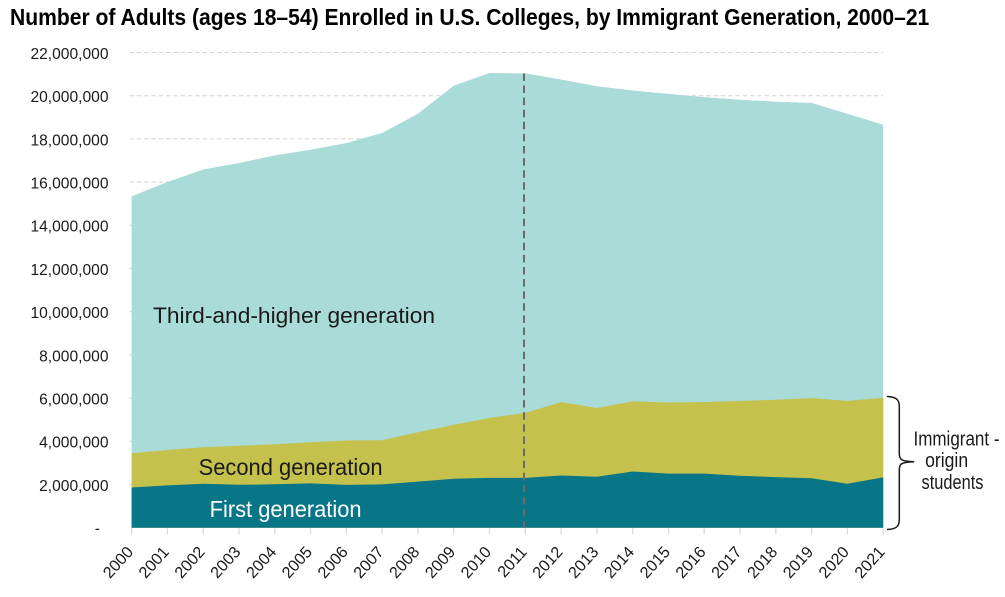 The width and height of the screenshot is (1005, 597). What do you see at coordinates (153, 562) in the screenshot?
I see `svg-text: 2001` at bounding box center [153, 562].